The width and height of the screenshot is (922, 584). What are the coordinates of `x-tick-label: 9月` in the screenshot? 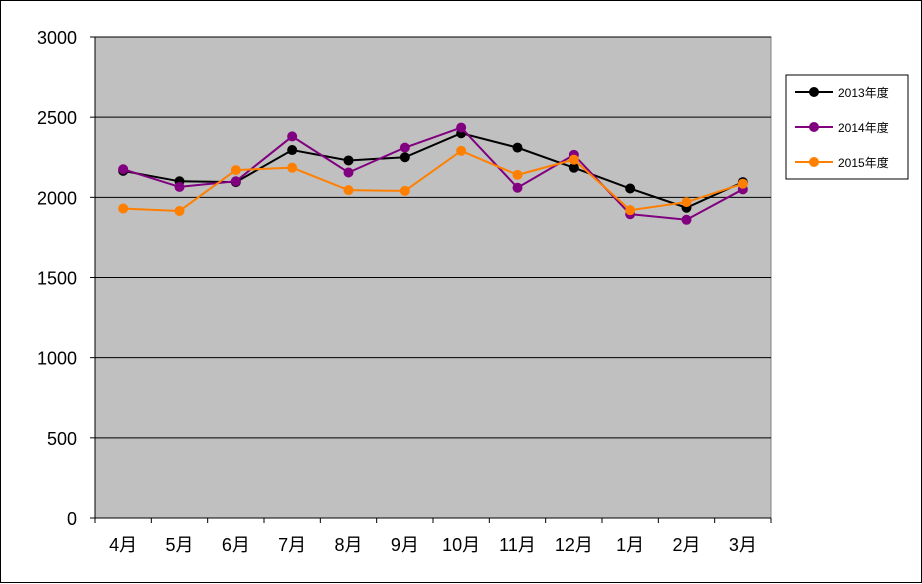 It's located at (405, 545).